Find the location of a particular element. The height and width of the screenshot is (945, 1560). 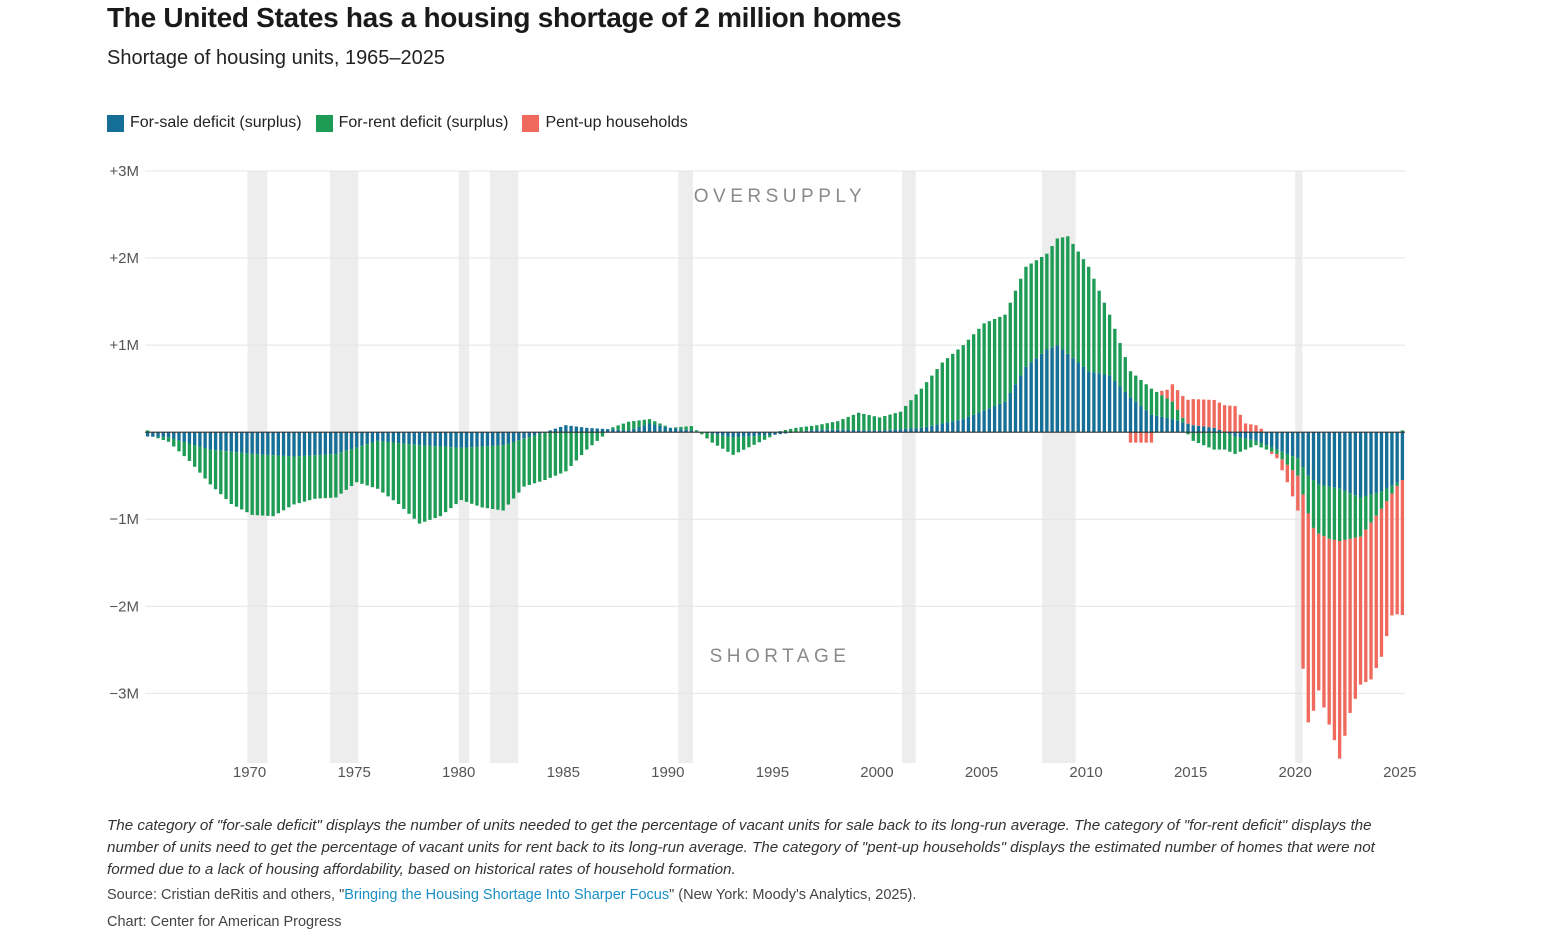

bar-1993.50-s0 is located at coordinates (743, 434).